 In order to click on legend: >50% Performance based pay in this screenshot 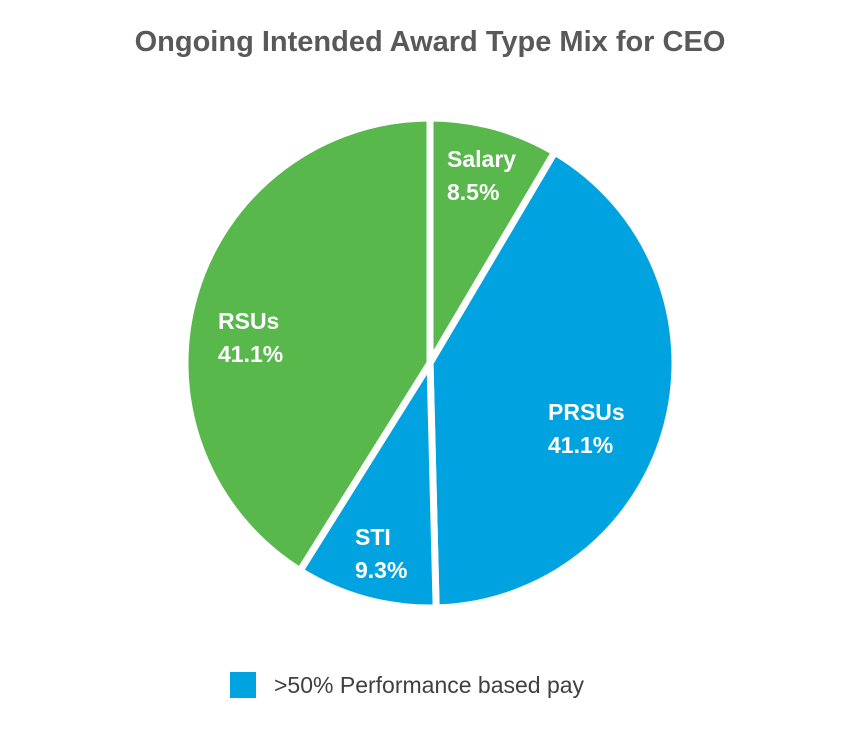, I will do `click(407, 685)`.